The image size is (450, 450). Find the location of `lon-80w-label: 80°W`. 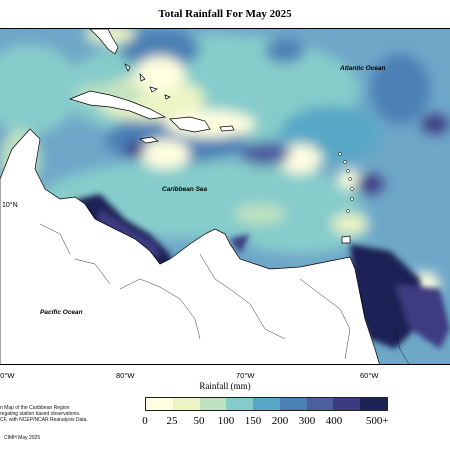

lon-80w-label: 80°W is located at coordinates (125, 375).